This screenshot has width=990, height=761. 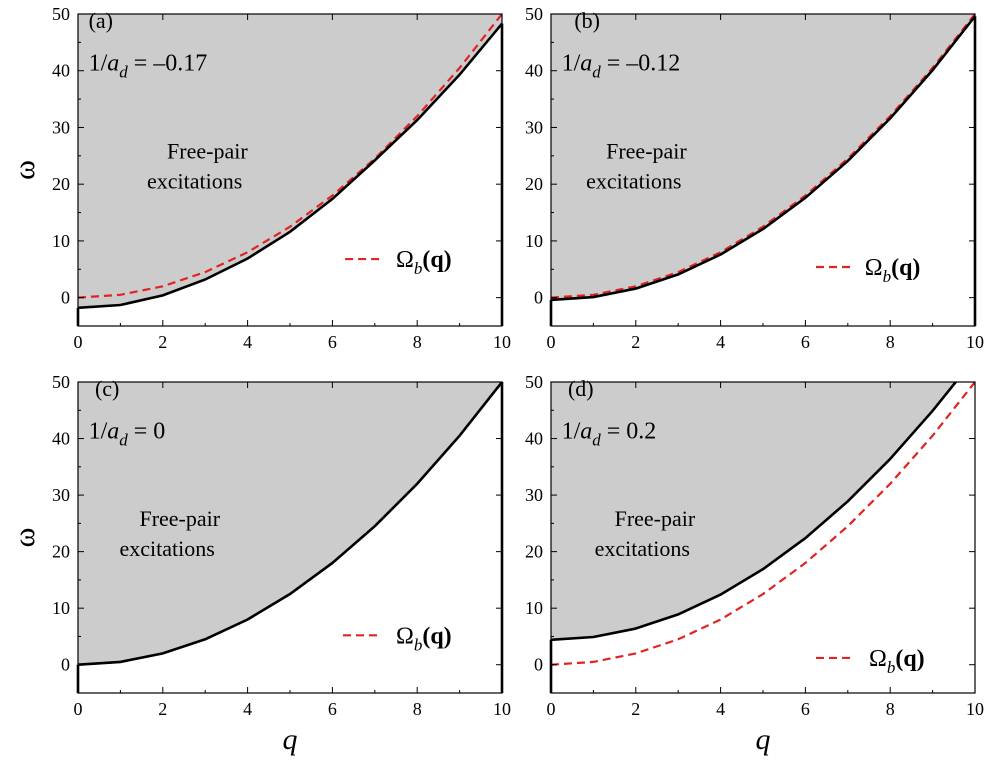 What do you see at coordinates (127, 434) in the screenshot?
I see `param-label: 1/ad = 0` at bounding box center [127, 434].